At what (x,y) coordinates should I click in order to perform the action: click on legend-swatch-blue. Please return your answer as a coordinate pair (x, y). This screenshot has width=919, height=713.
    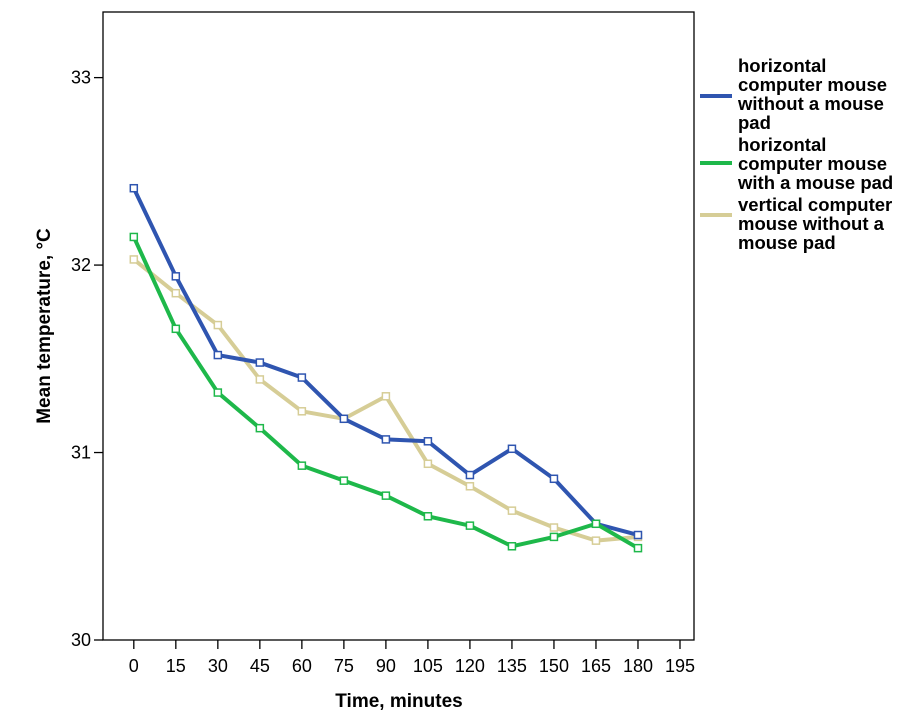
    Looking at the image, I should click on (716, 96).